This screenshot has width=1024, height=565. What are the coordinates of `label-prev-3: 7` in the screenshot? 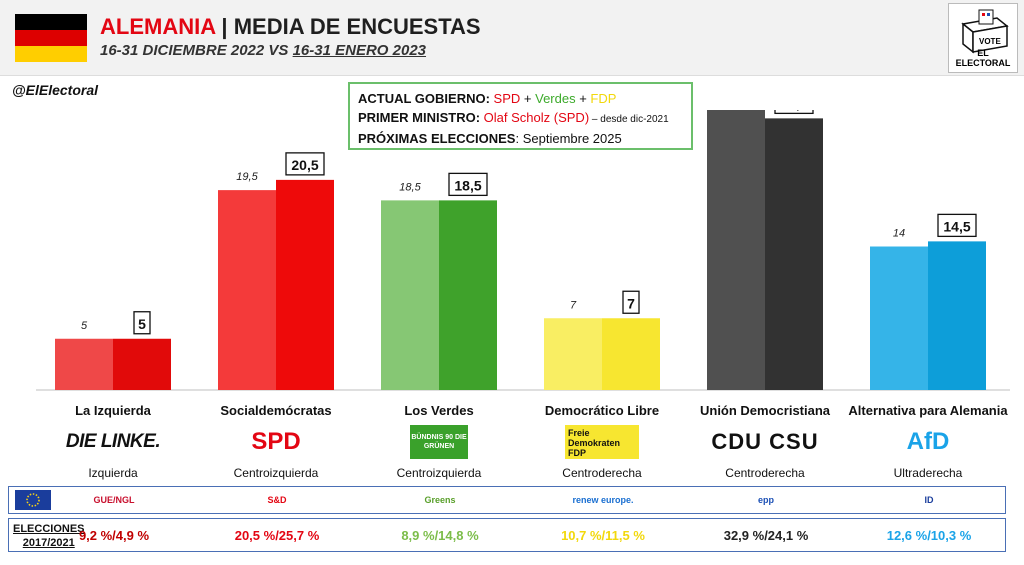 It's located at (573, 305).